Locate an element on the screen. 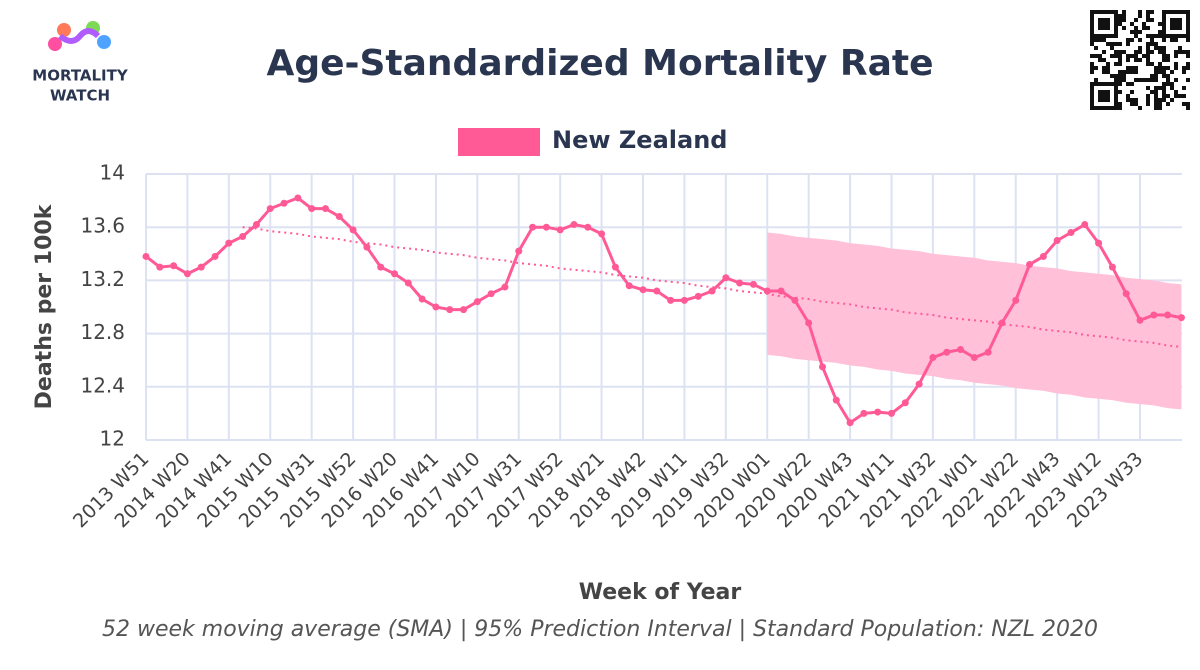 This screenshot has height=670, width=1200. qr-code is located at coordinates (1140, 60).